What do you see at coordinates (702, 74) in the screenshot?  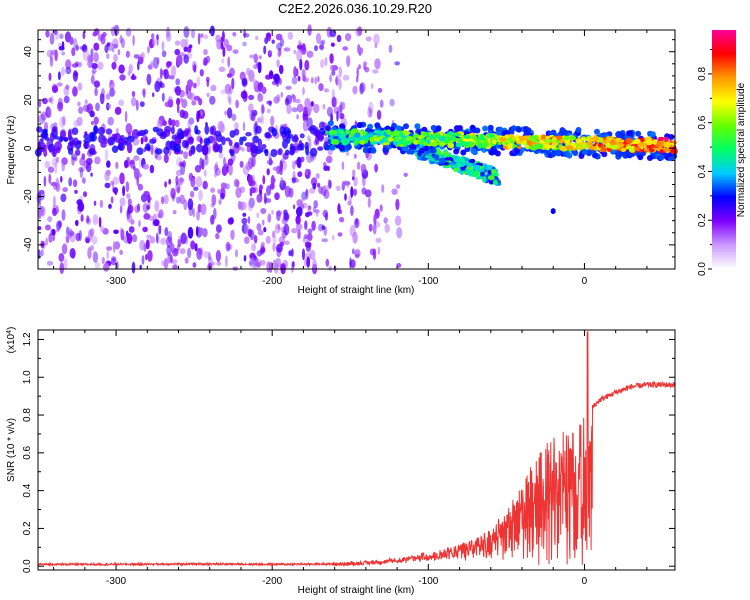 I see `colorbar-tick-label: 0.8` at bounding box center [702, 74].